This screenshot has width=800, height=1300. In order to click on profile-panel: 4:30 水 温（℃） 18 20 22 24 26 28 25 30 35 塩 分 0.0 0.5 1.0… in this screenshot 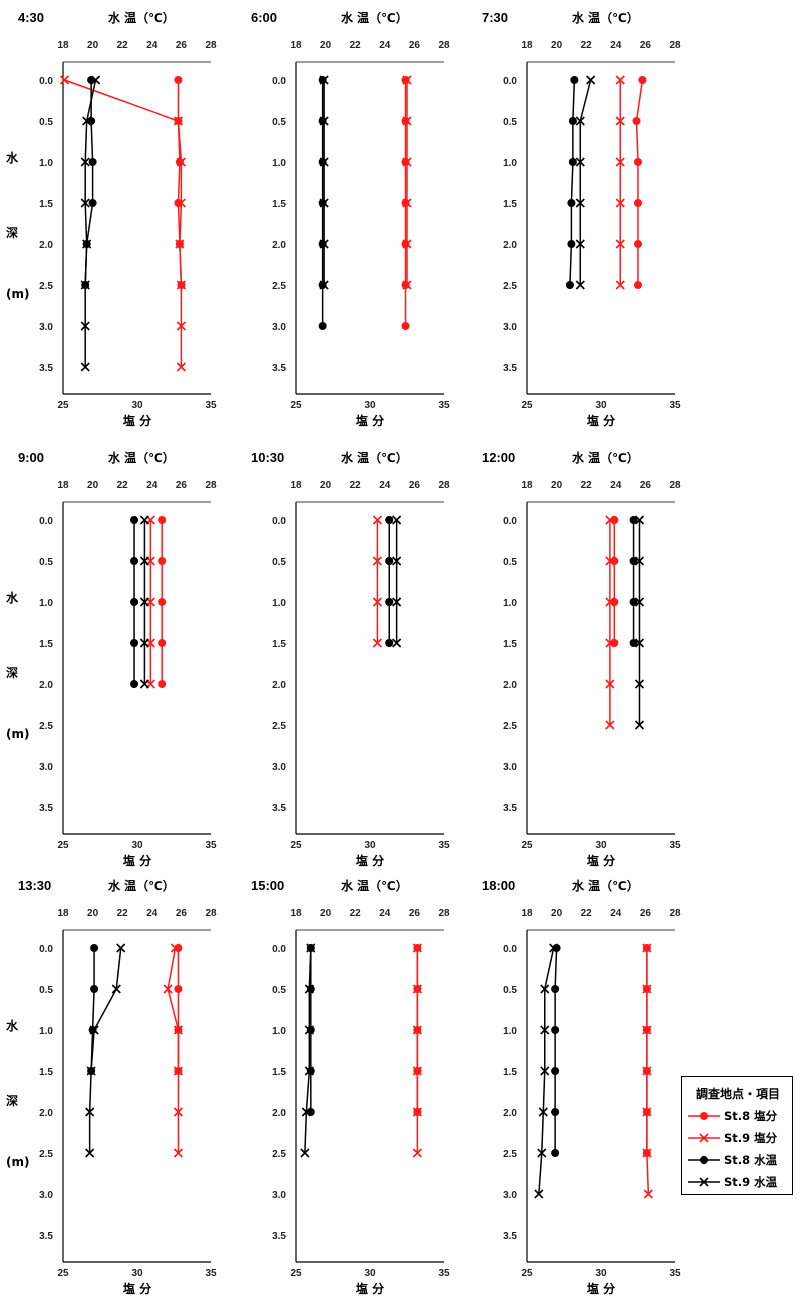, I will do `click(111, 219)`.